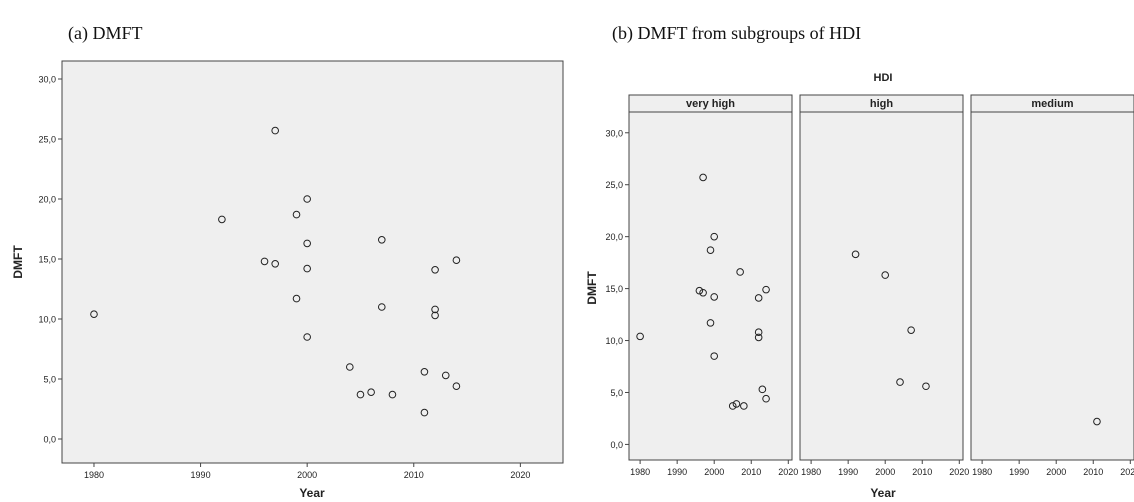 The height and width of the screenshot is (502, 1134). What do you see at coordinates (885, 472) in the screenshot?
I see `facet-high-x-tick-label: 2000` at bounding box center [885, 472].